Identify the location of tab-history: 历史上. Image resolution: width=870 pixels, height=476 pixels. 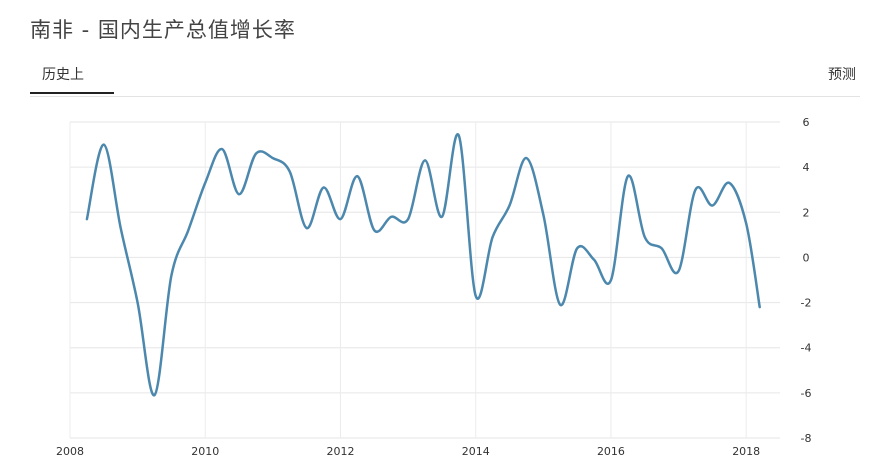
(72, 79).